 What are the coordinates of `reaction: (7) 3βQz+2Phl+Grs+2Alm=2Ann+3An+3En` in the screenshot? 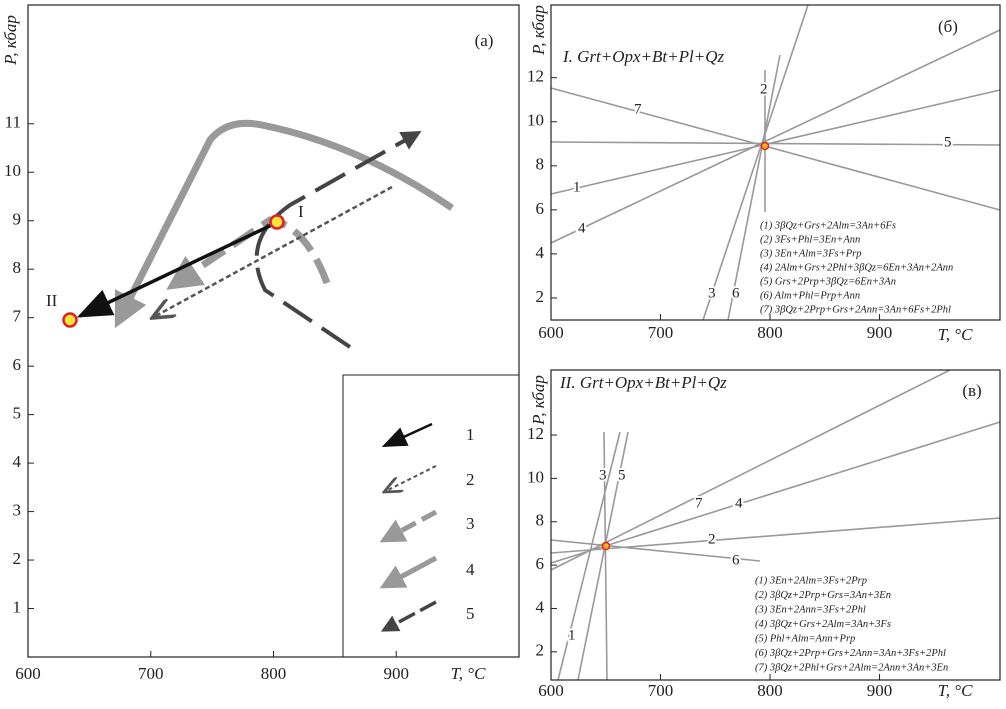 It's located at (851, 667).